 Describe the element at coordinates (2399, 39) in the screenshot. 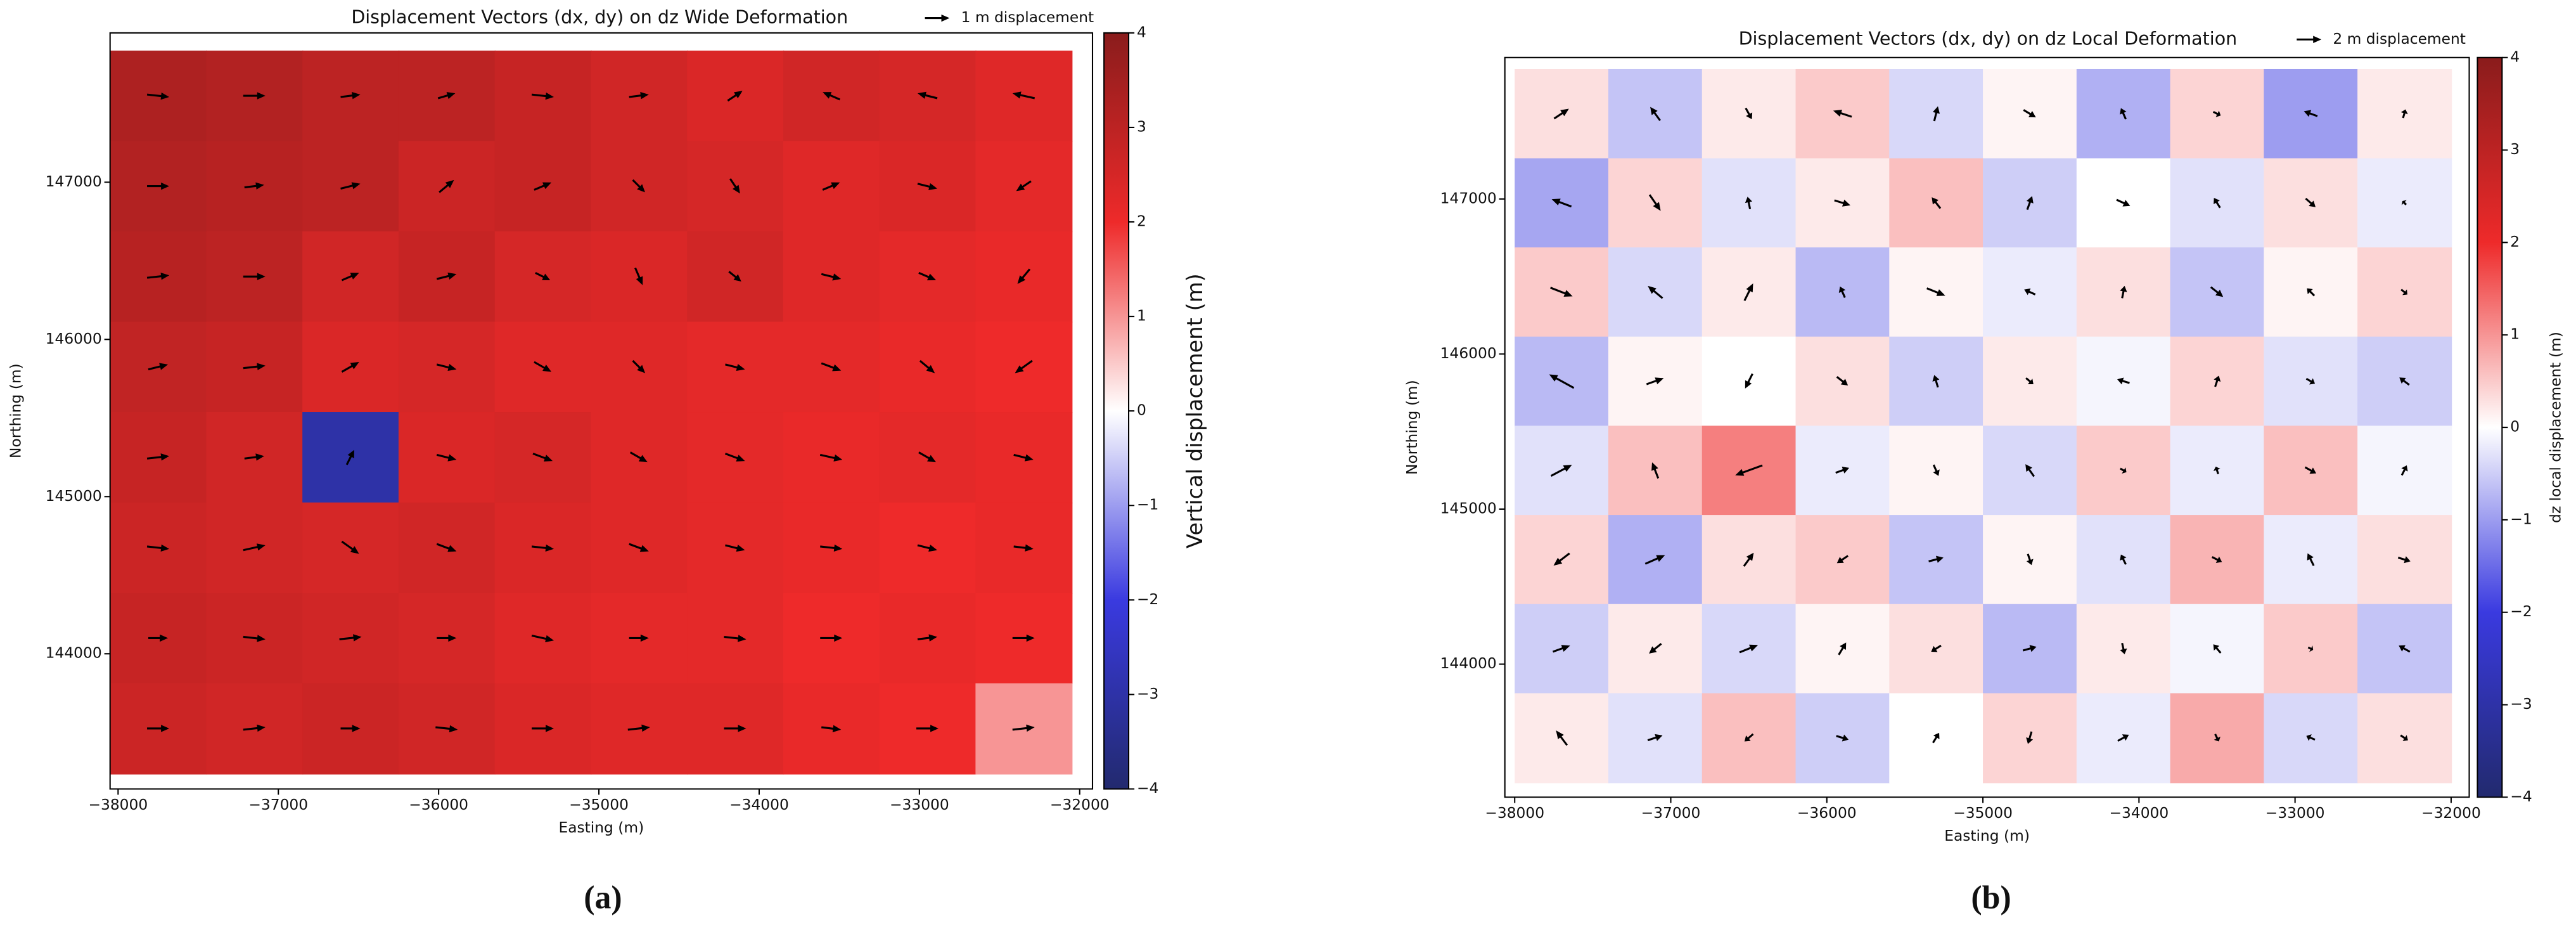

I see `quiver-key-label: 2 m displacement` at that location.